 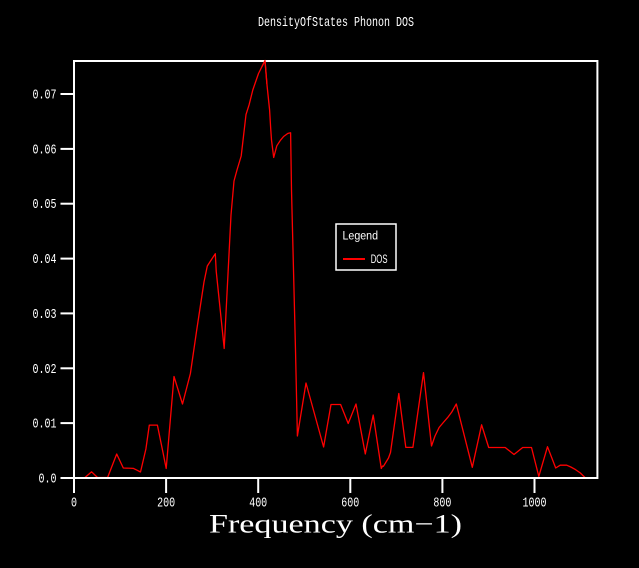 What do you see at coordinates (74, 504) in the screenshot?
I see `svg-text: 0` at bounding box center [74, 504].